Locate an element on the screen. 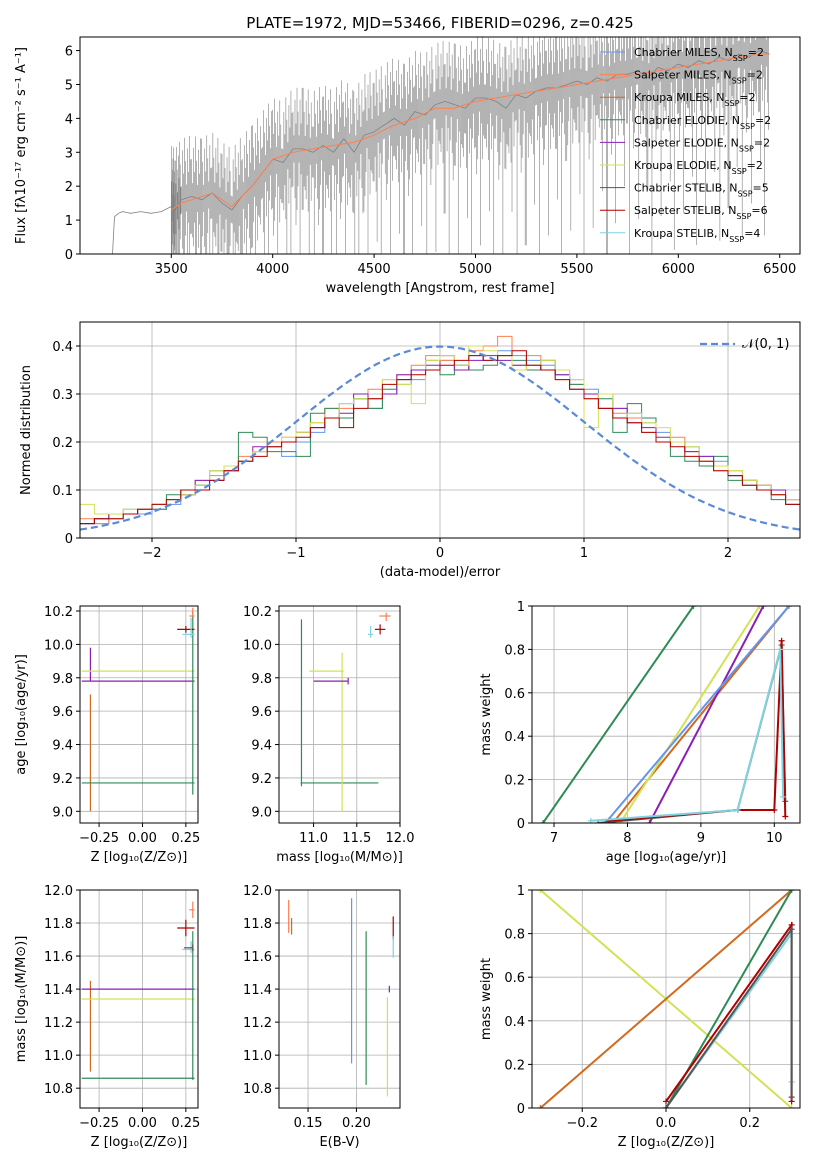 The width and height of the screenshot is (819, 1174). x-axis-label: wavelength [Angstrom, rest frame] is located at coordinates (440, 288).